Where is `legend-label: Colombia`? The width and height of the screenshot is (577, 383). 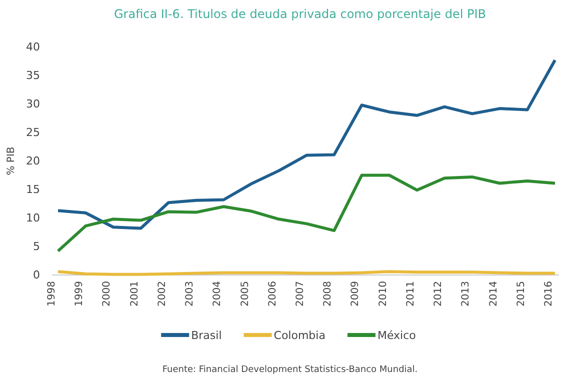
legend-label: Colombia is located at coordinates (300, 335).